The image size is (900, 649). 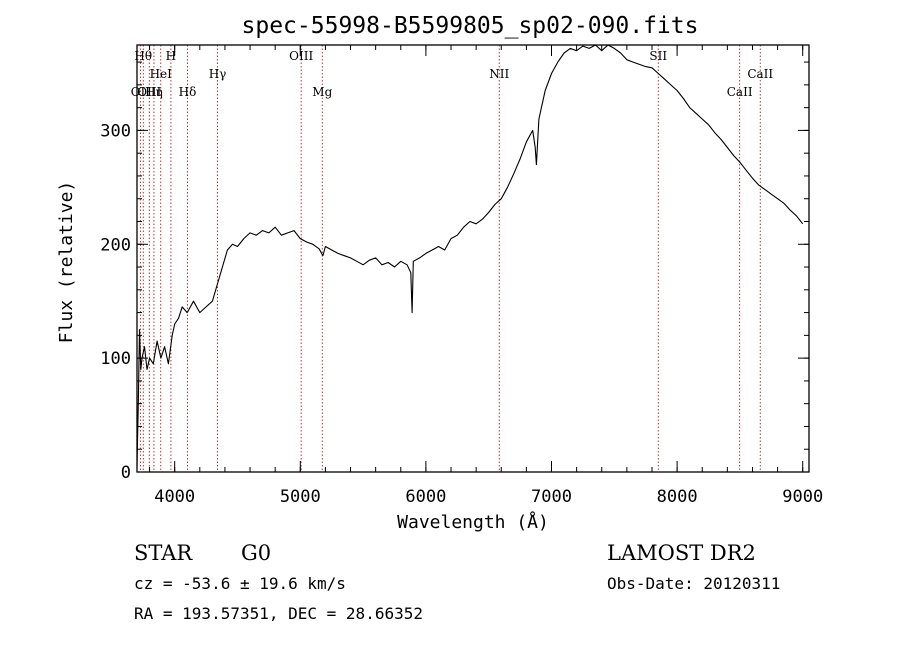 I want to click on spectral-line-label: Mg, so click(x=322, y=92).